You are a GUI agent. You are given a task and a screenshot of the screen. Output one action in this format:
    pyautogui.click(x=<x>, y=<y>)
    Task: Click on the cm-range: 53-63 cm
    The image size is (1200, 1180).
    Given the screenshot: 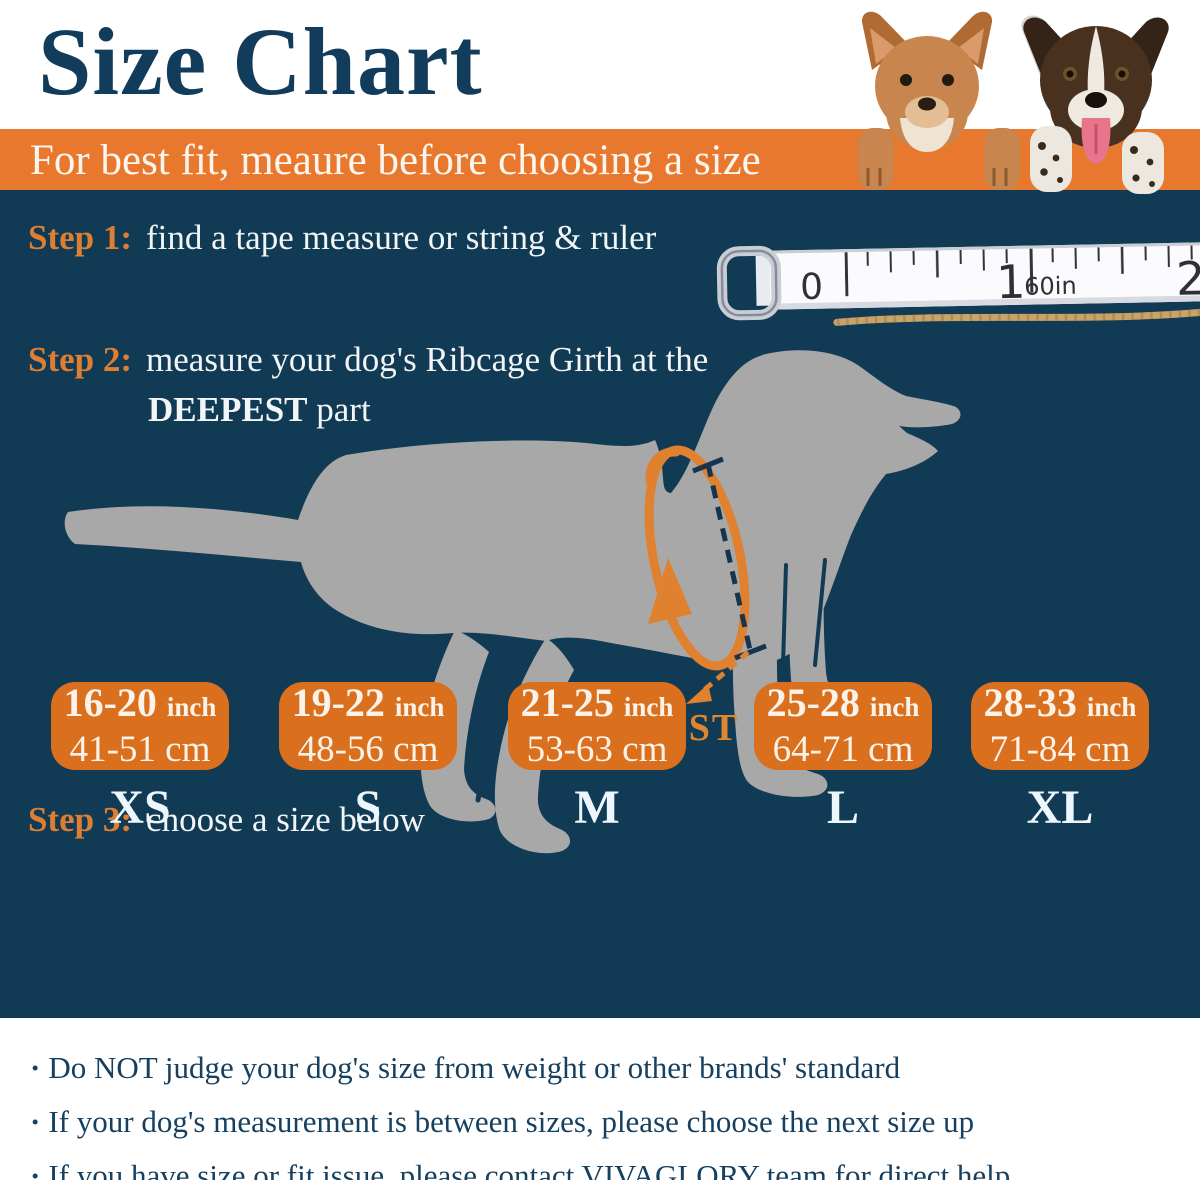 What is the action you would take?
    pyautogui.click(x=597, y=749)
    